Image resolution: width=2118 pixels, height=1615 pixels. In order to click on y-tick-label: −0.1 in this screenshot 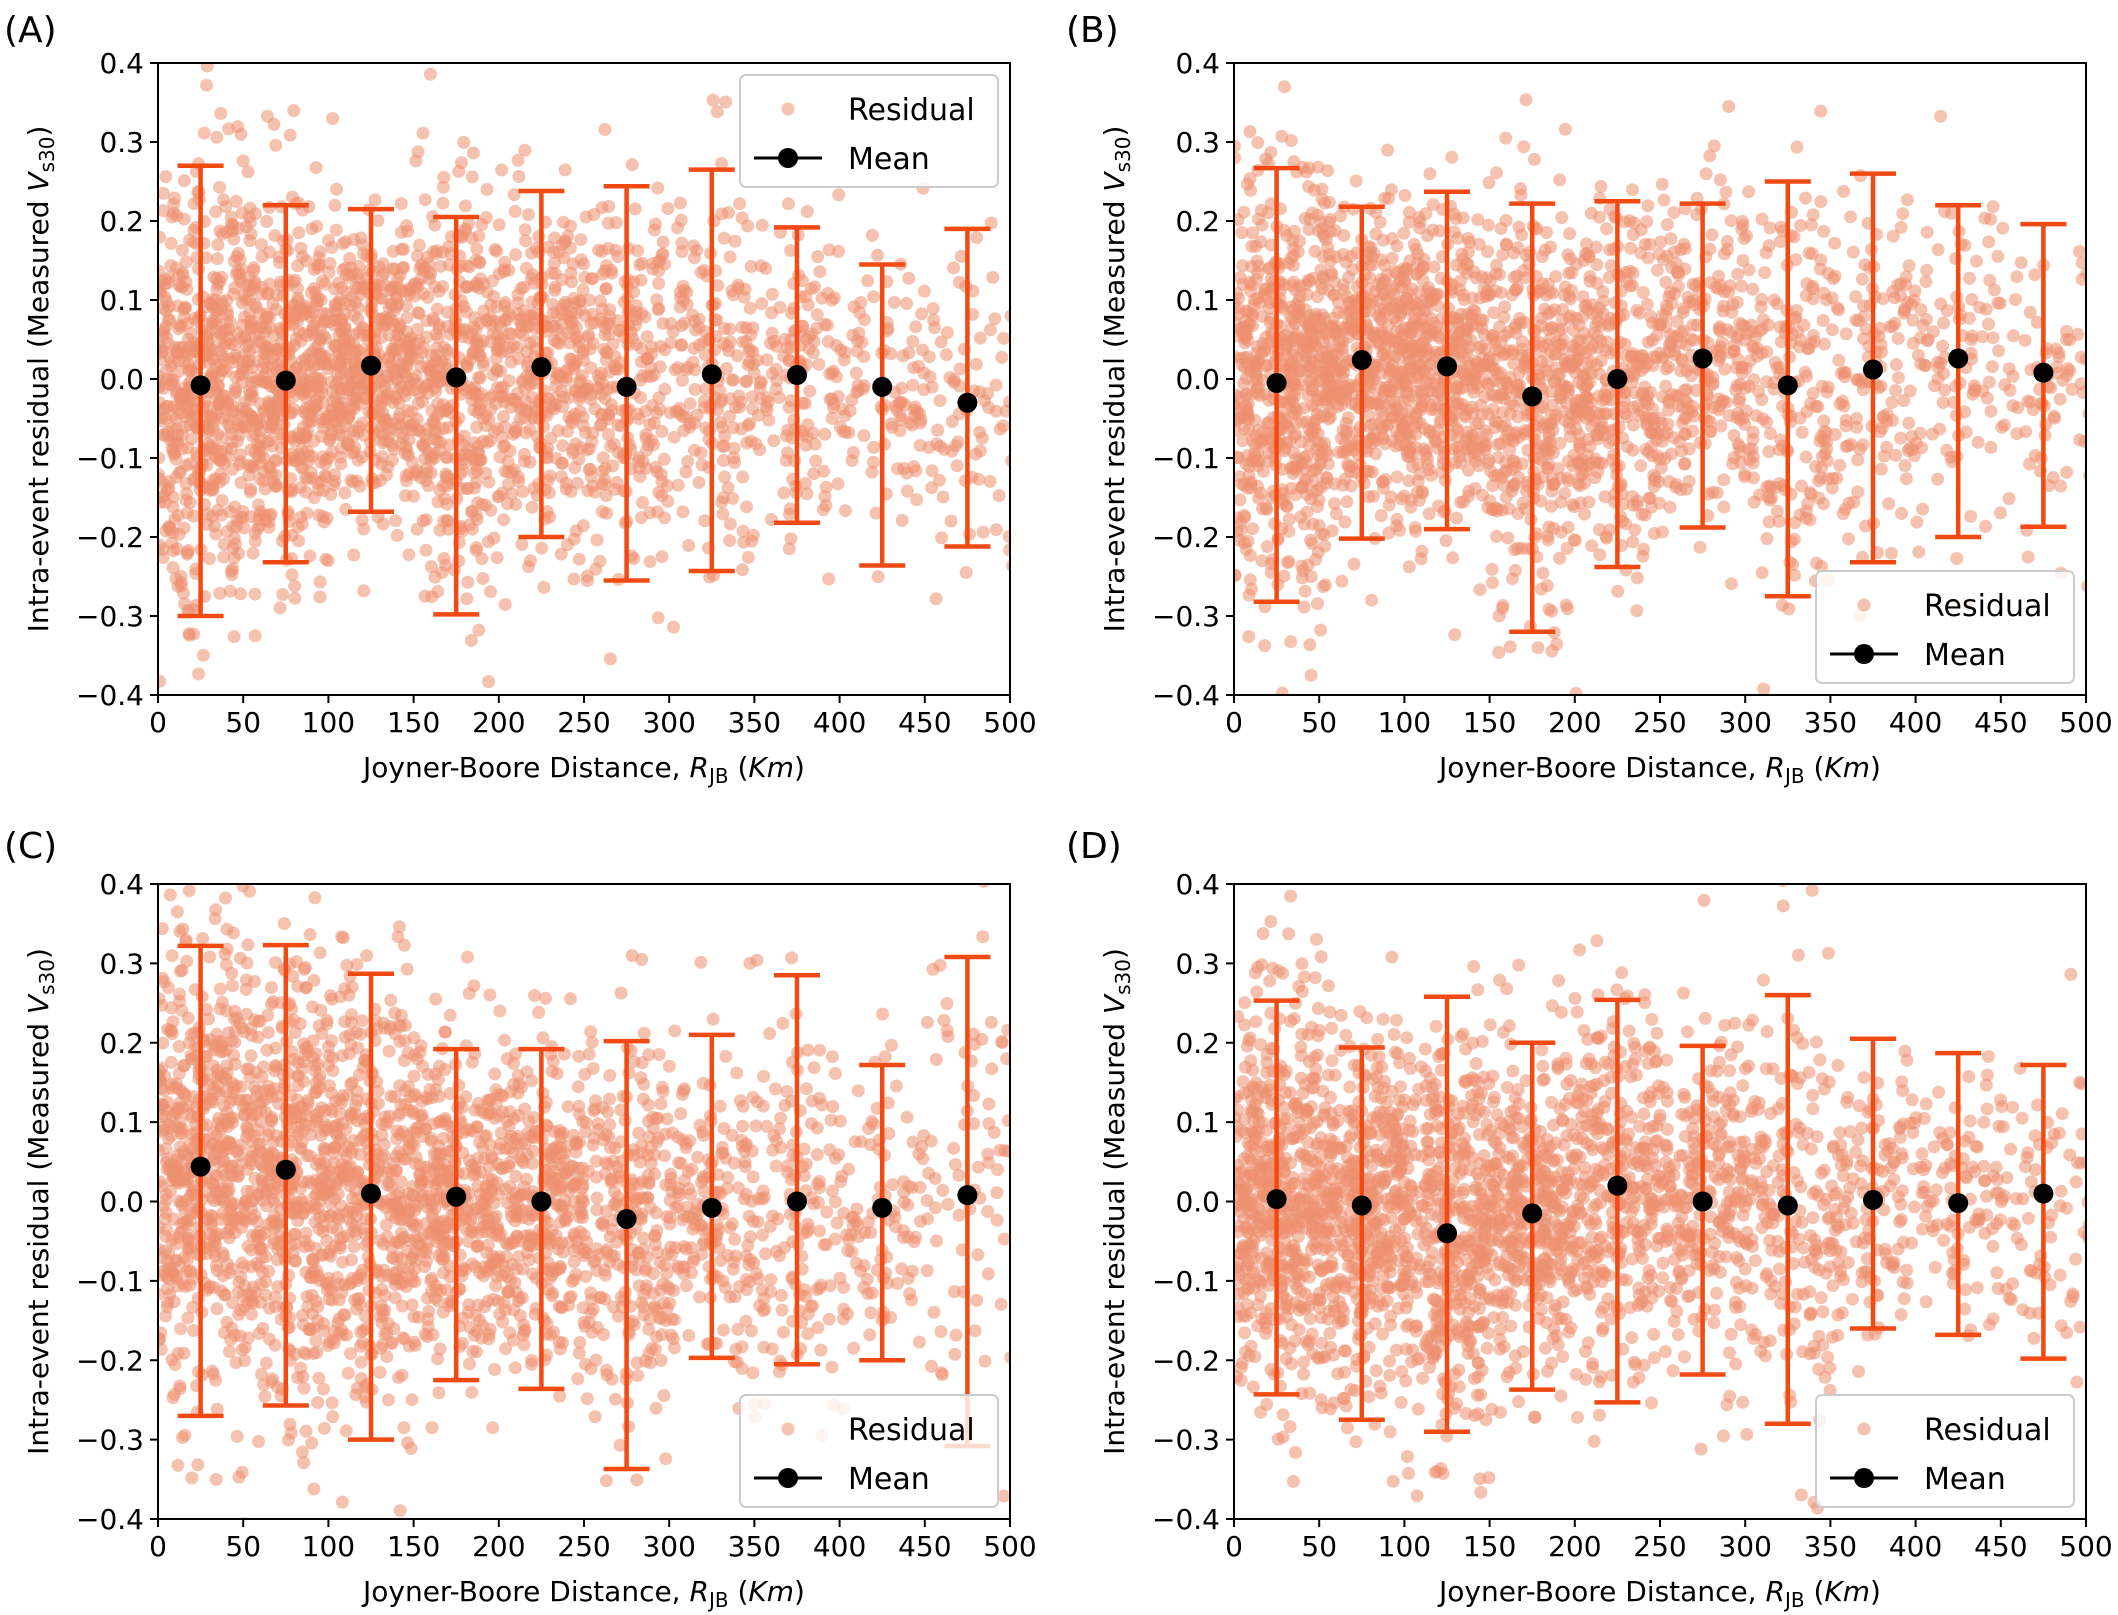, I will do `click(110, 458)`.